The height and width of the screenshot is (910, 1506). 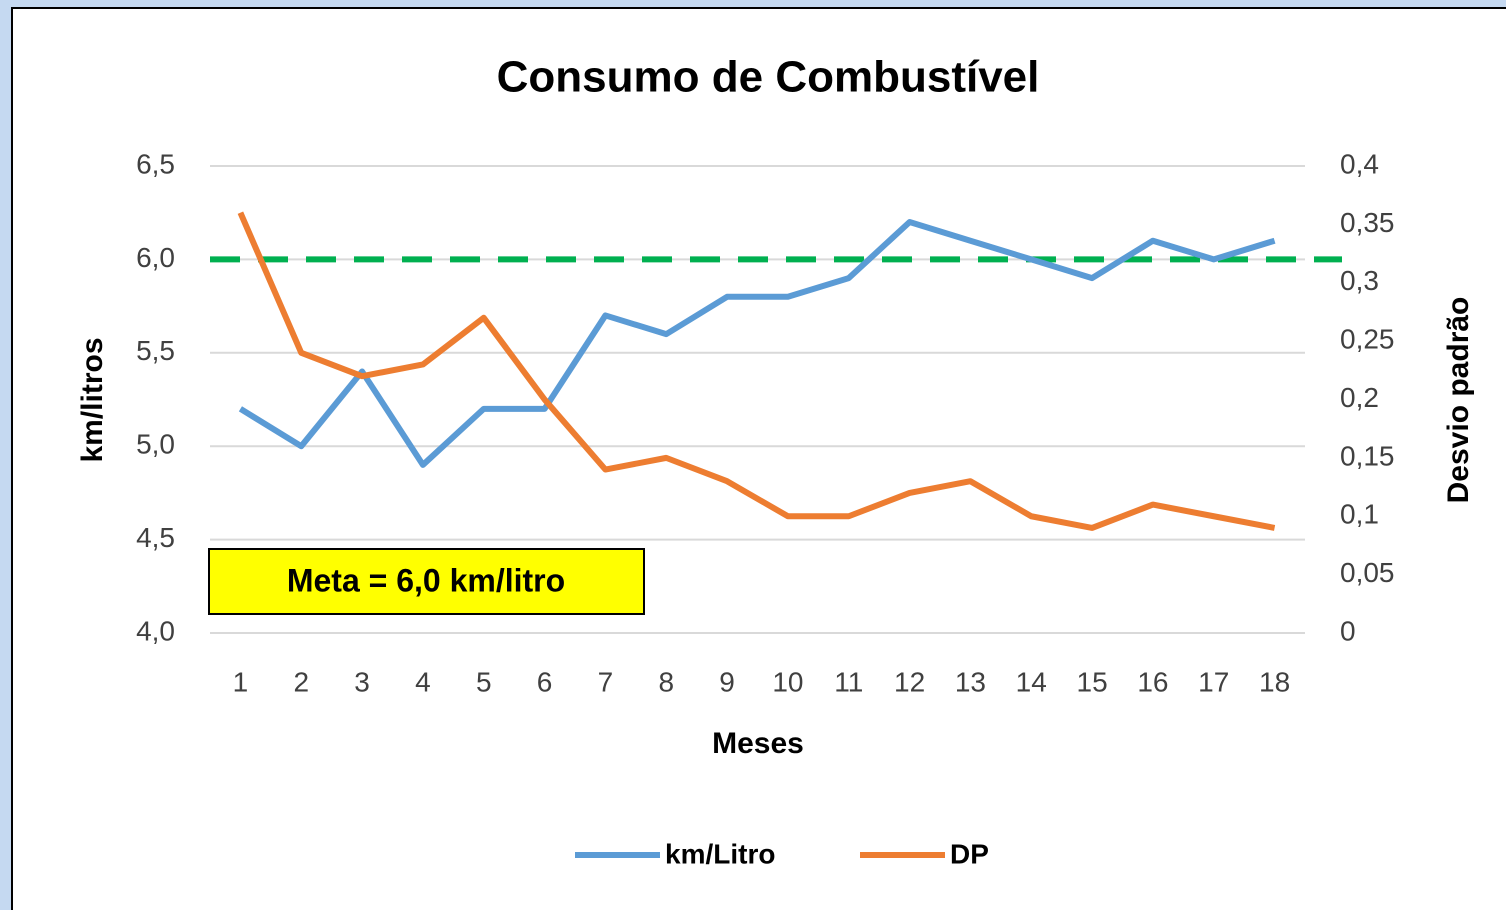 I want to click on y2-tick-label: 0,2, so click(x=1359, y=397).